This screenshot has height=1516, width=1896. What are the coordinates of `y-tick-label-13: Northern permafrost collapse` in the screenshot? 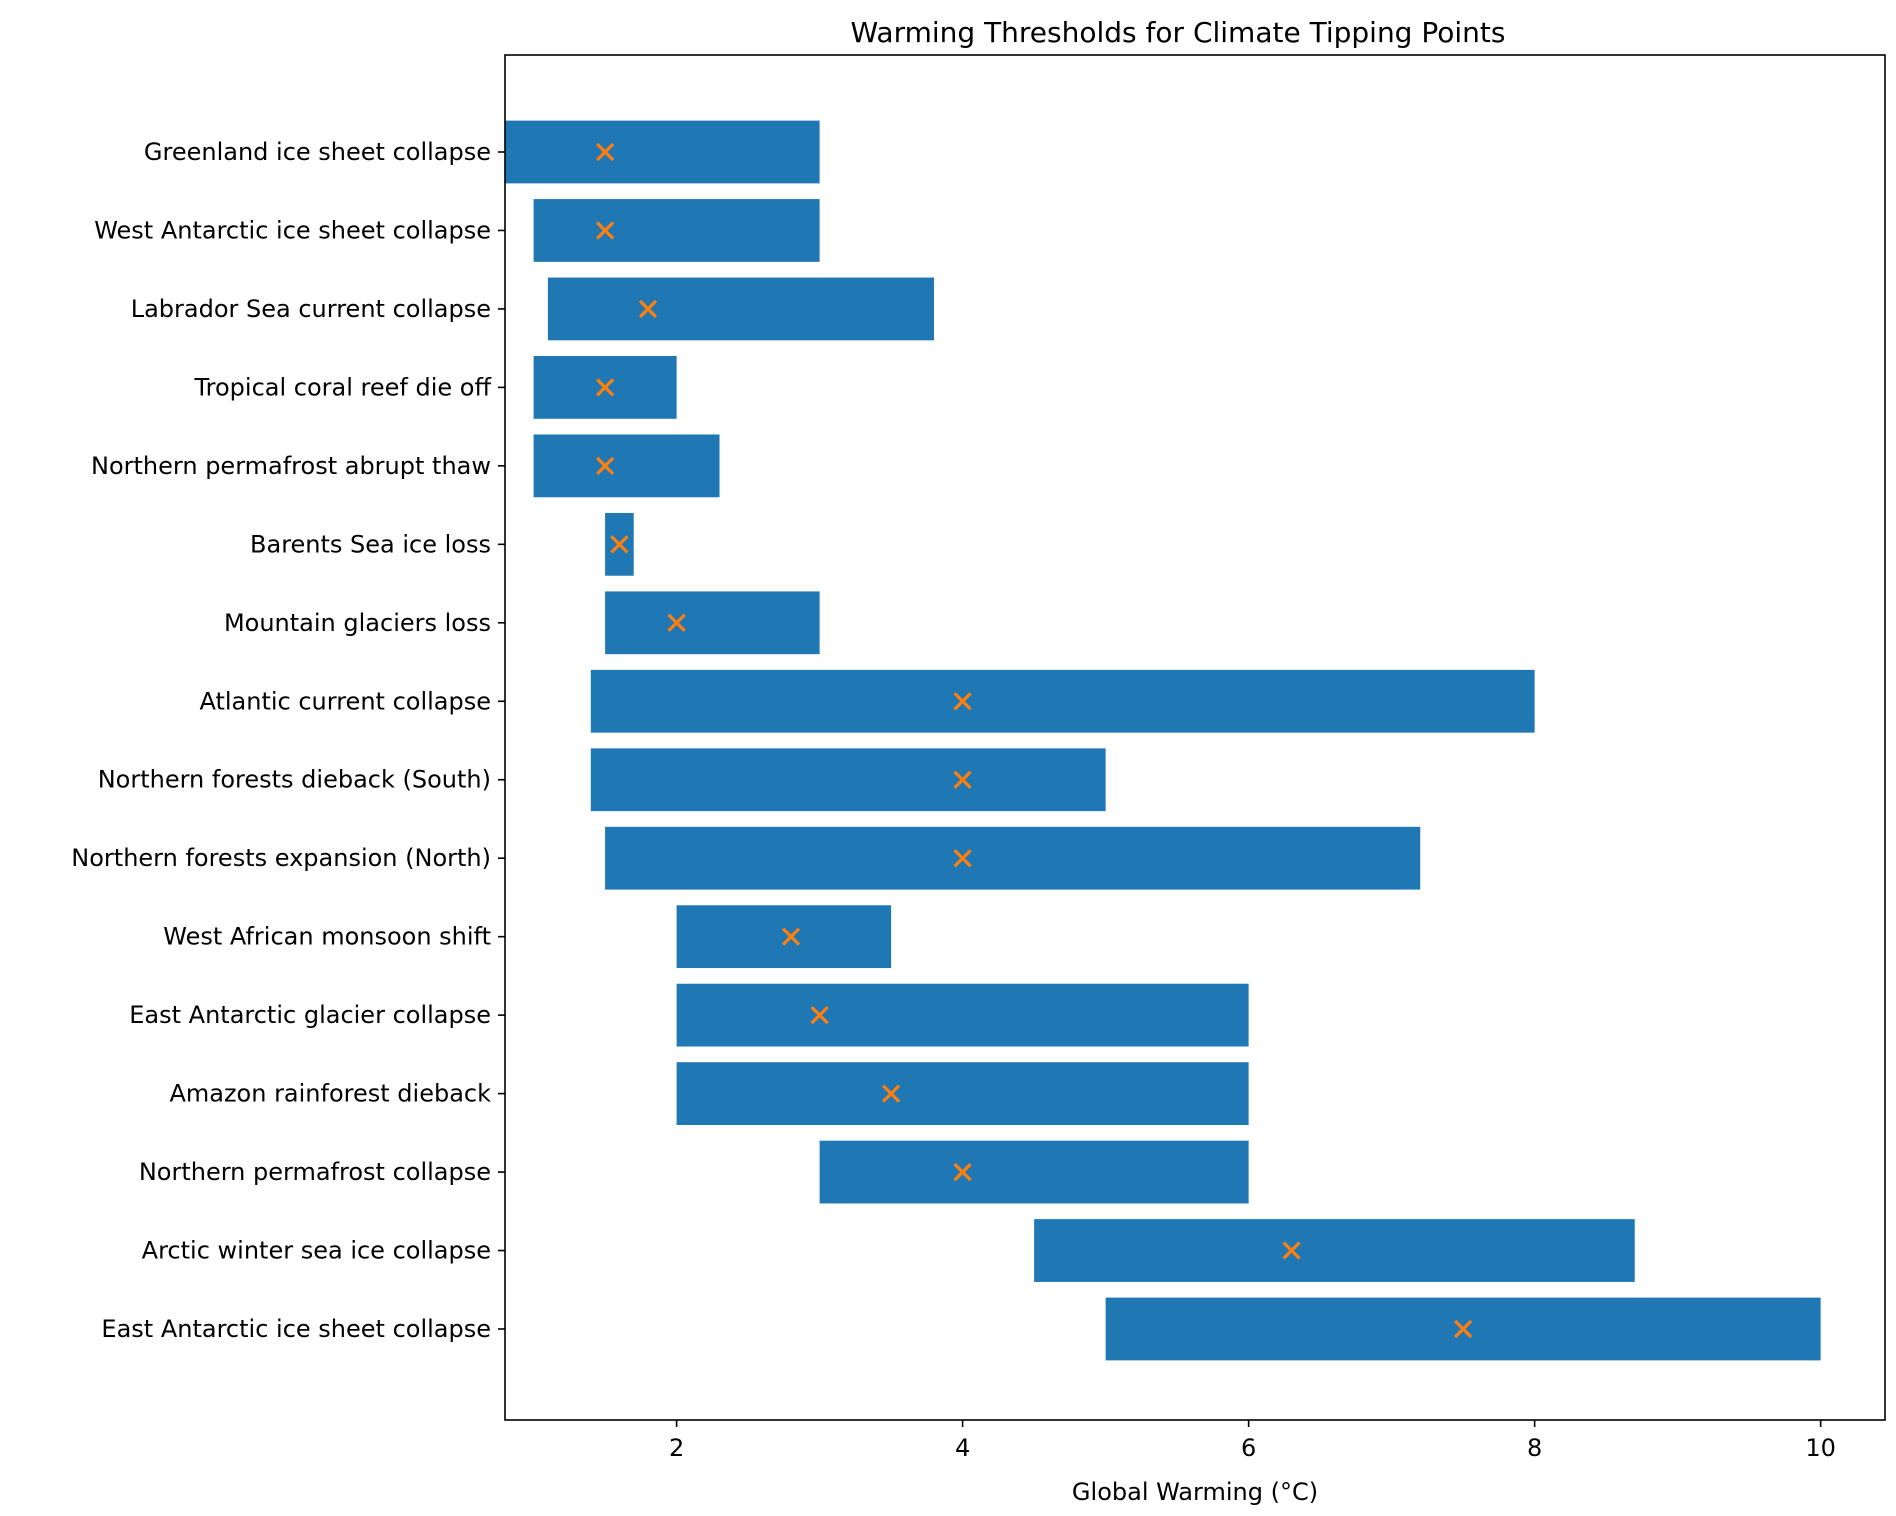 It's located at (315, 1172).